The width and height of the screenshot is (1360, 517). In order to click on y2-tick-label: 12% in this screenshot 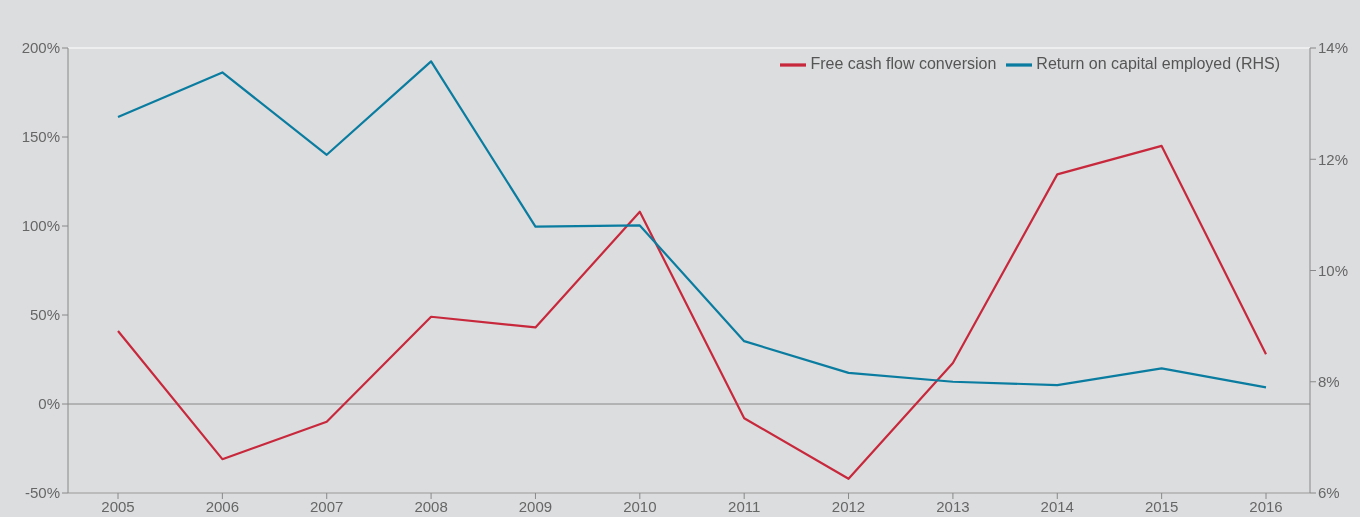, I will do `click(1333, 159)`.